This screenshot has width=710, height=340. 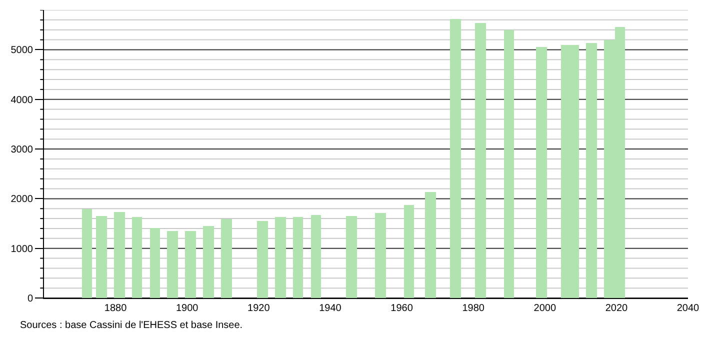 What do you see at coordinates (402, 308) in the screenshot?
I see `x-tick-label: 1960` at bounding box center [402, 308].